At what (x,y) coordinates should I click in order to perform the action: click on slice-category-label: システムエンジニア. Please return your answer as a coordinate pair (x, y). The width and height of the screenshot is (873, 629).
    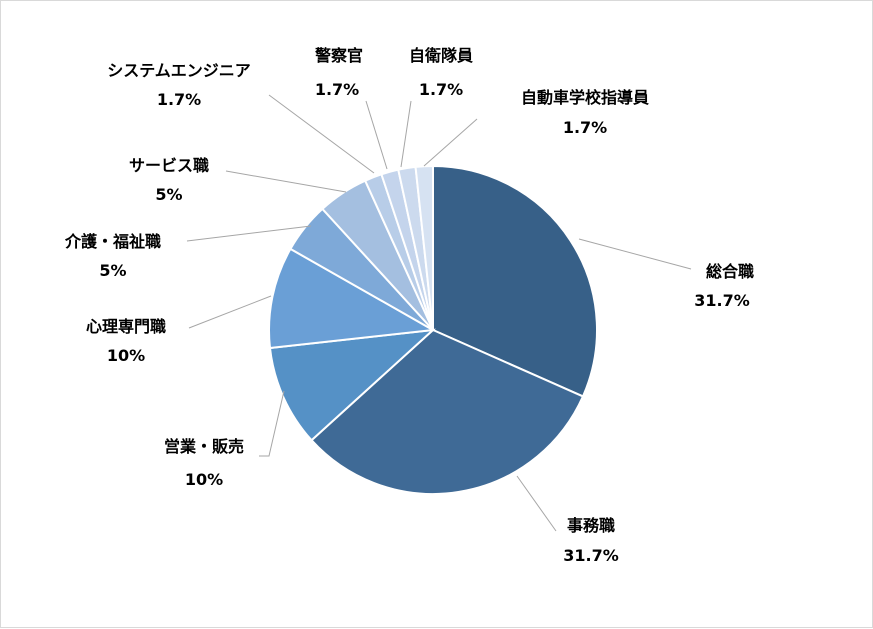
    Looking at the image, I should click on (179, 70).